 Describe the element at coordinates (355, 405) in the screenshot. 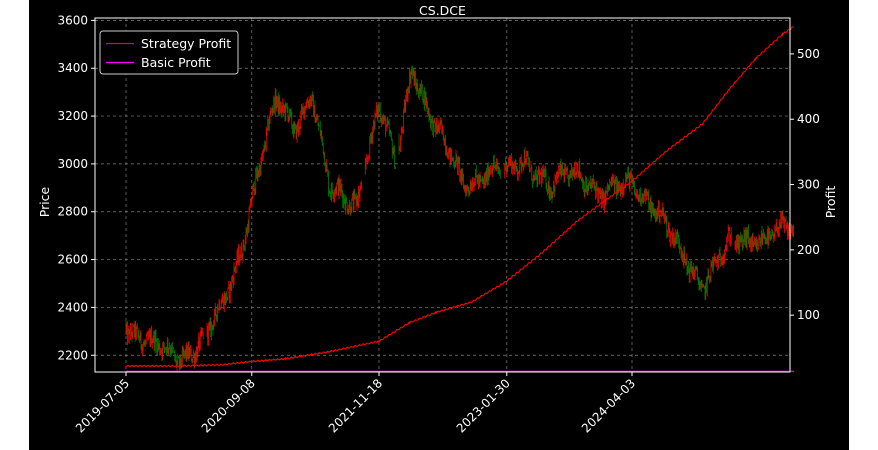

I see `x-tick-label: 2021-11-18` at that location.